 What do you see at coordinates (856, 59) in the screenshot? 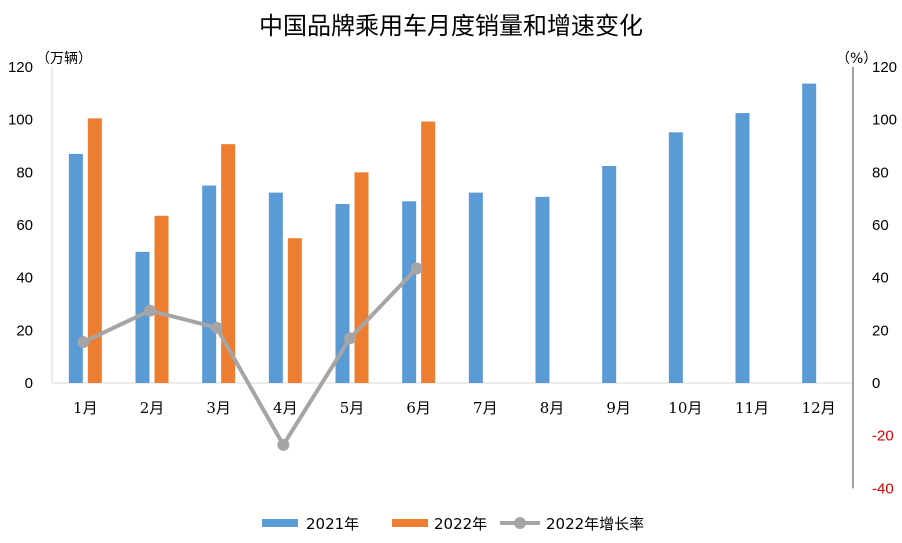
I see `right-axis-unit: （%）` at bounding box center [856, 59].